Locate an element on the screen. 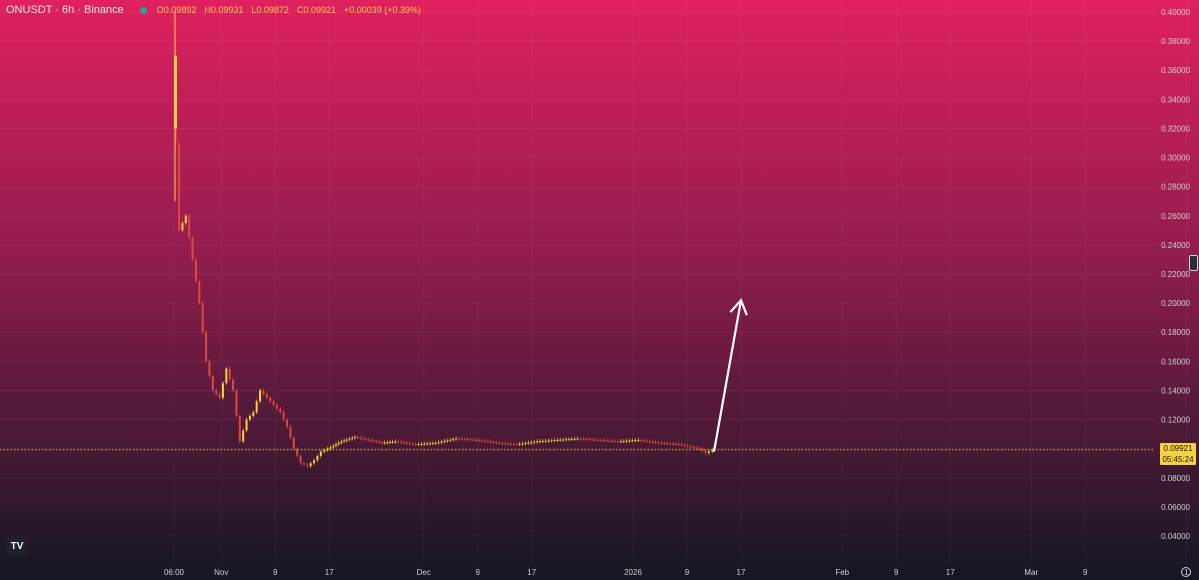 This screenshot has height=580, width=1199. x-tick-label: 06:00 is located at coordinates (174, 572).